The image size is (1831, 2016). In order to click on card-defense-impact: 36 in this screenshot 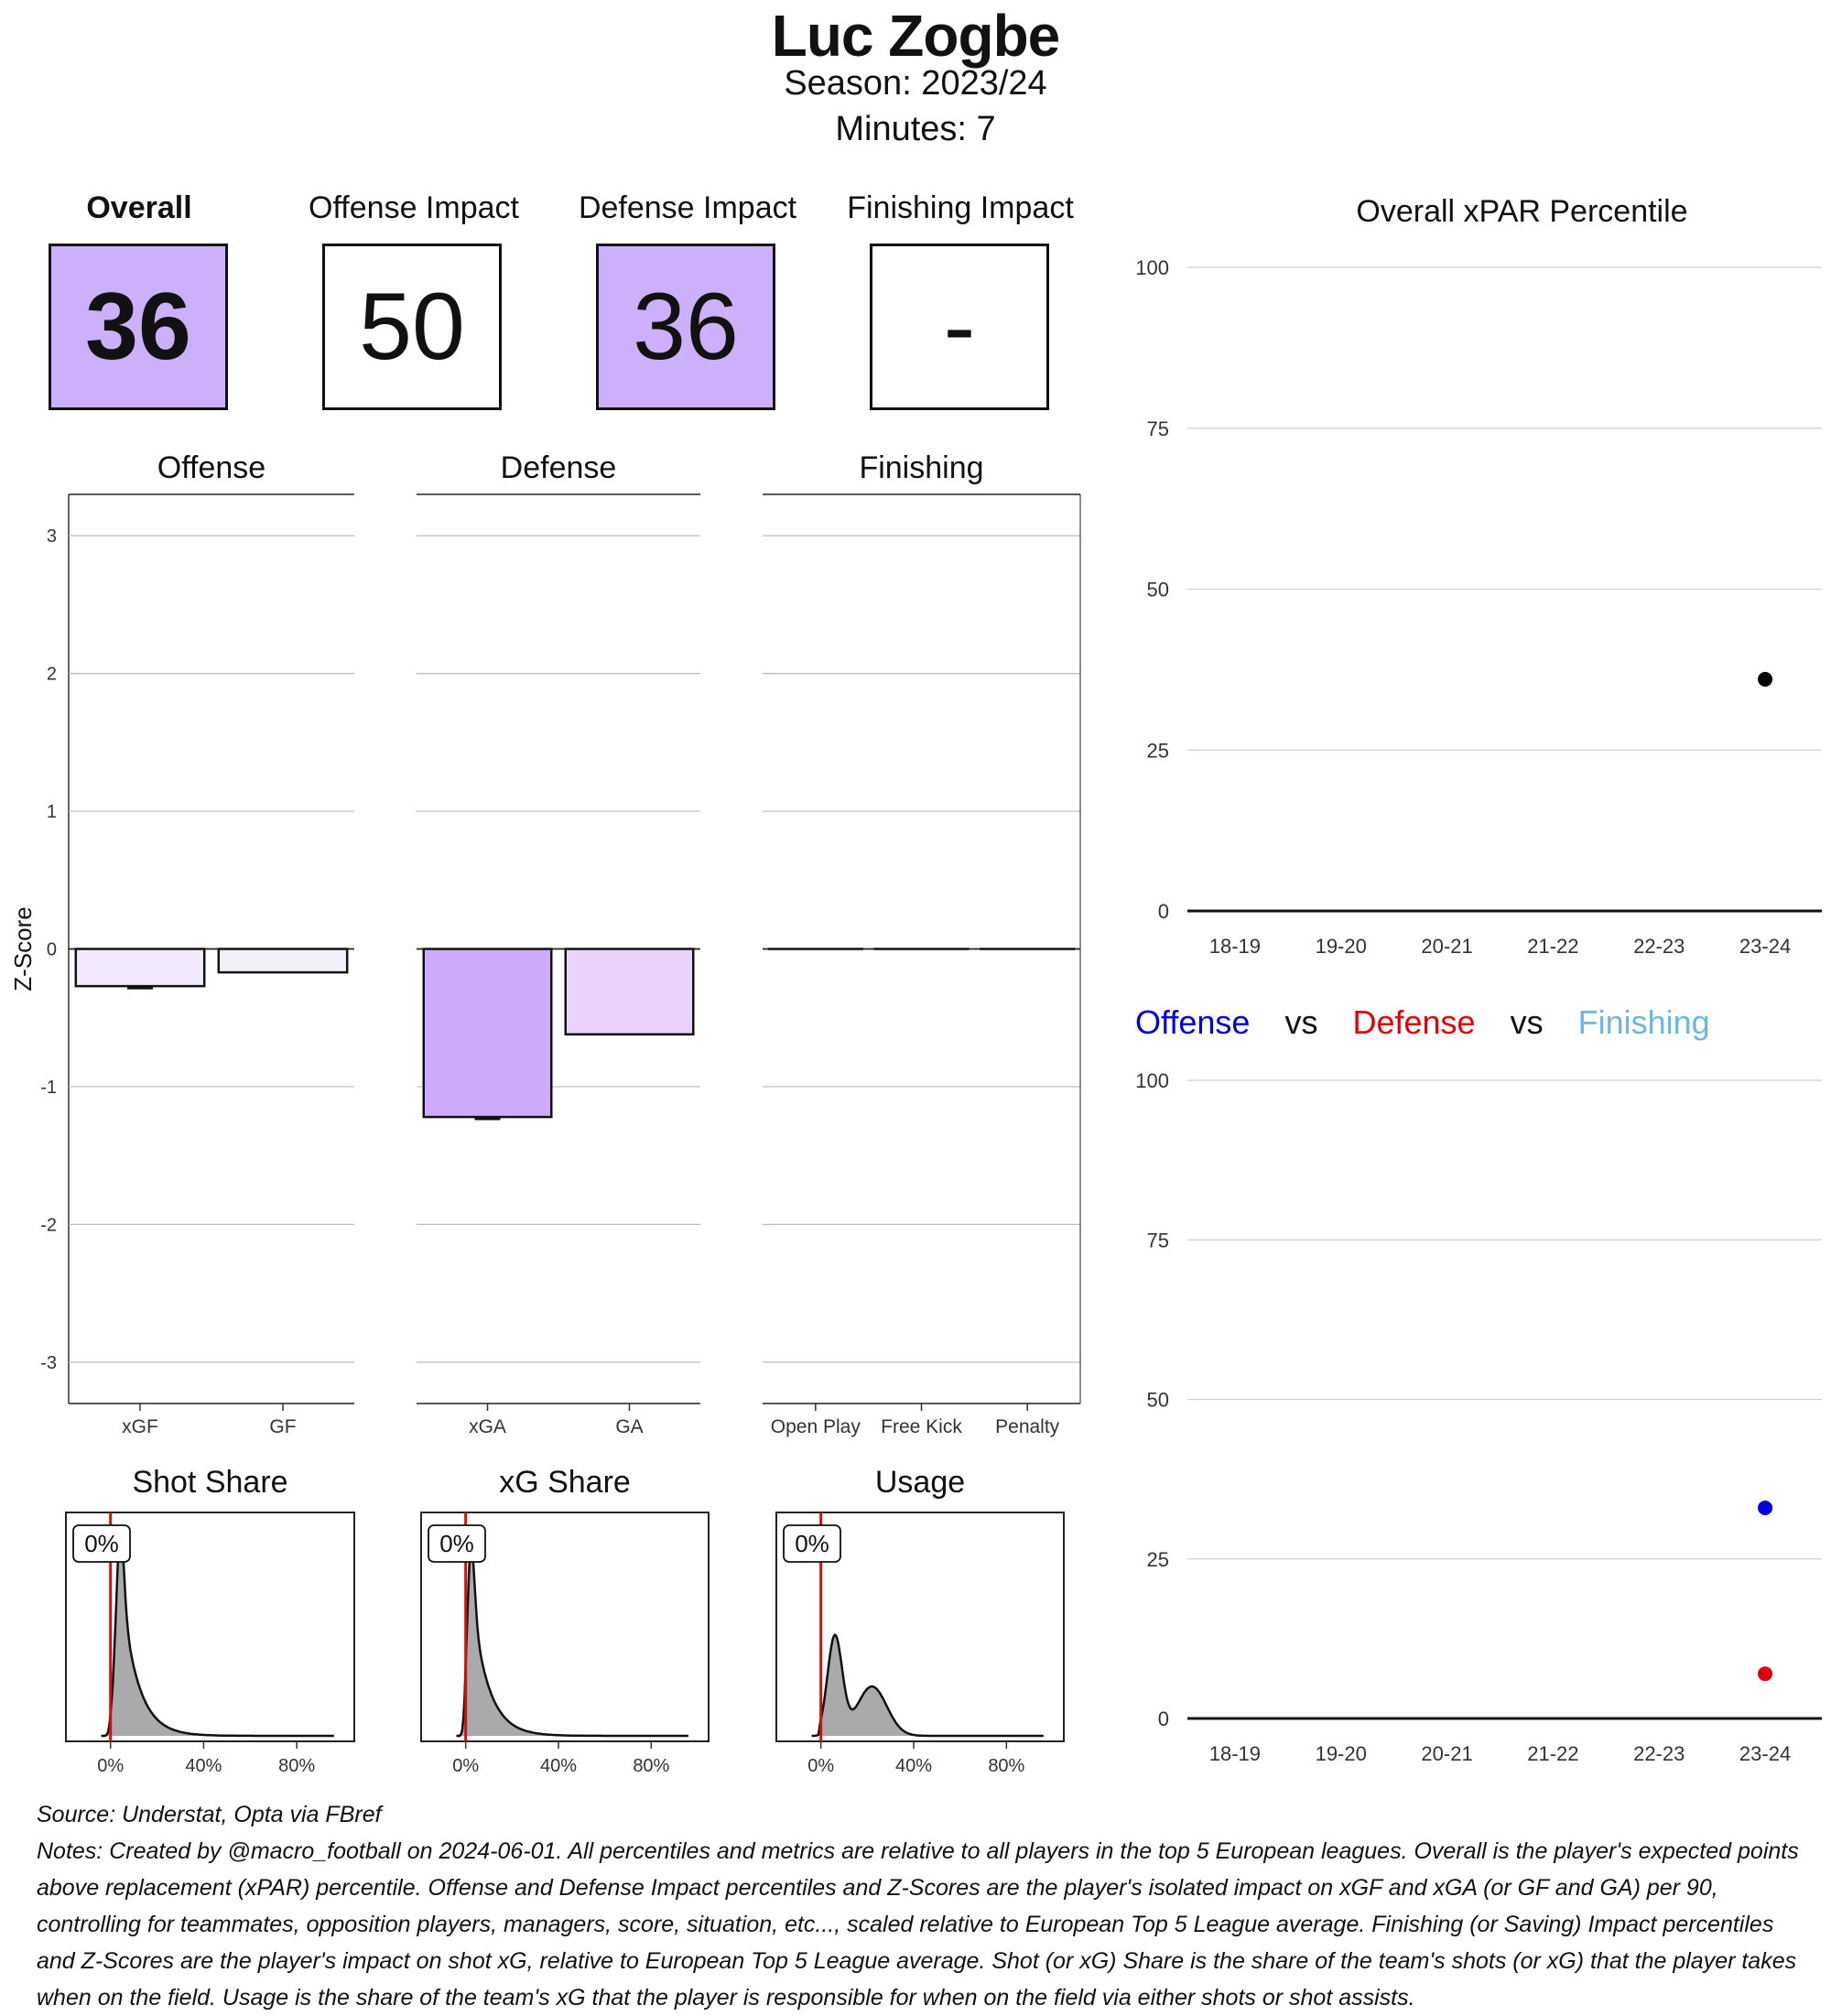, I will do `click(685, 327)`.